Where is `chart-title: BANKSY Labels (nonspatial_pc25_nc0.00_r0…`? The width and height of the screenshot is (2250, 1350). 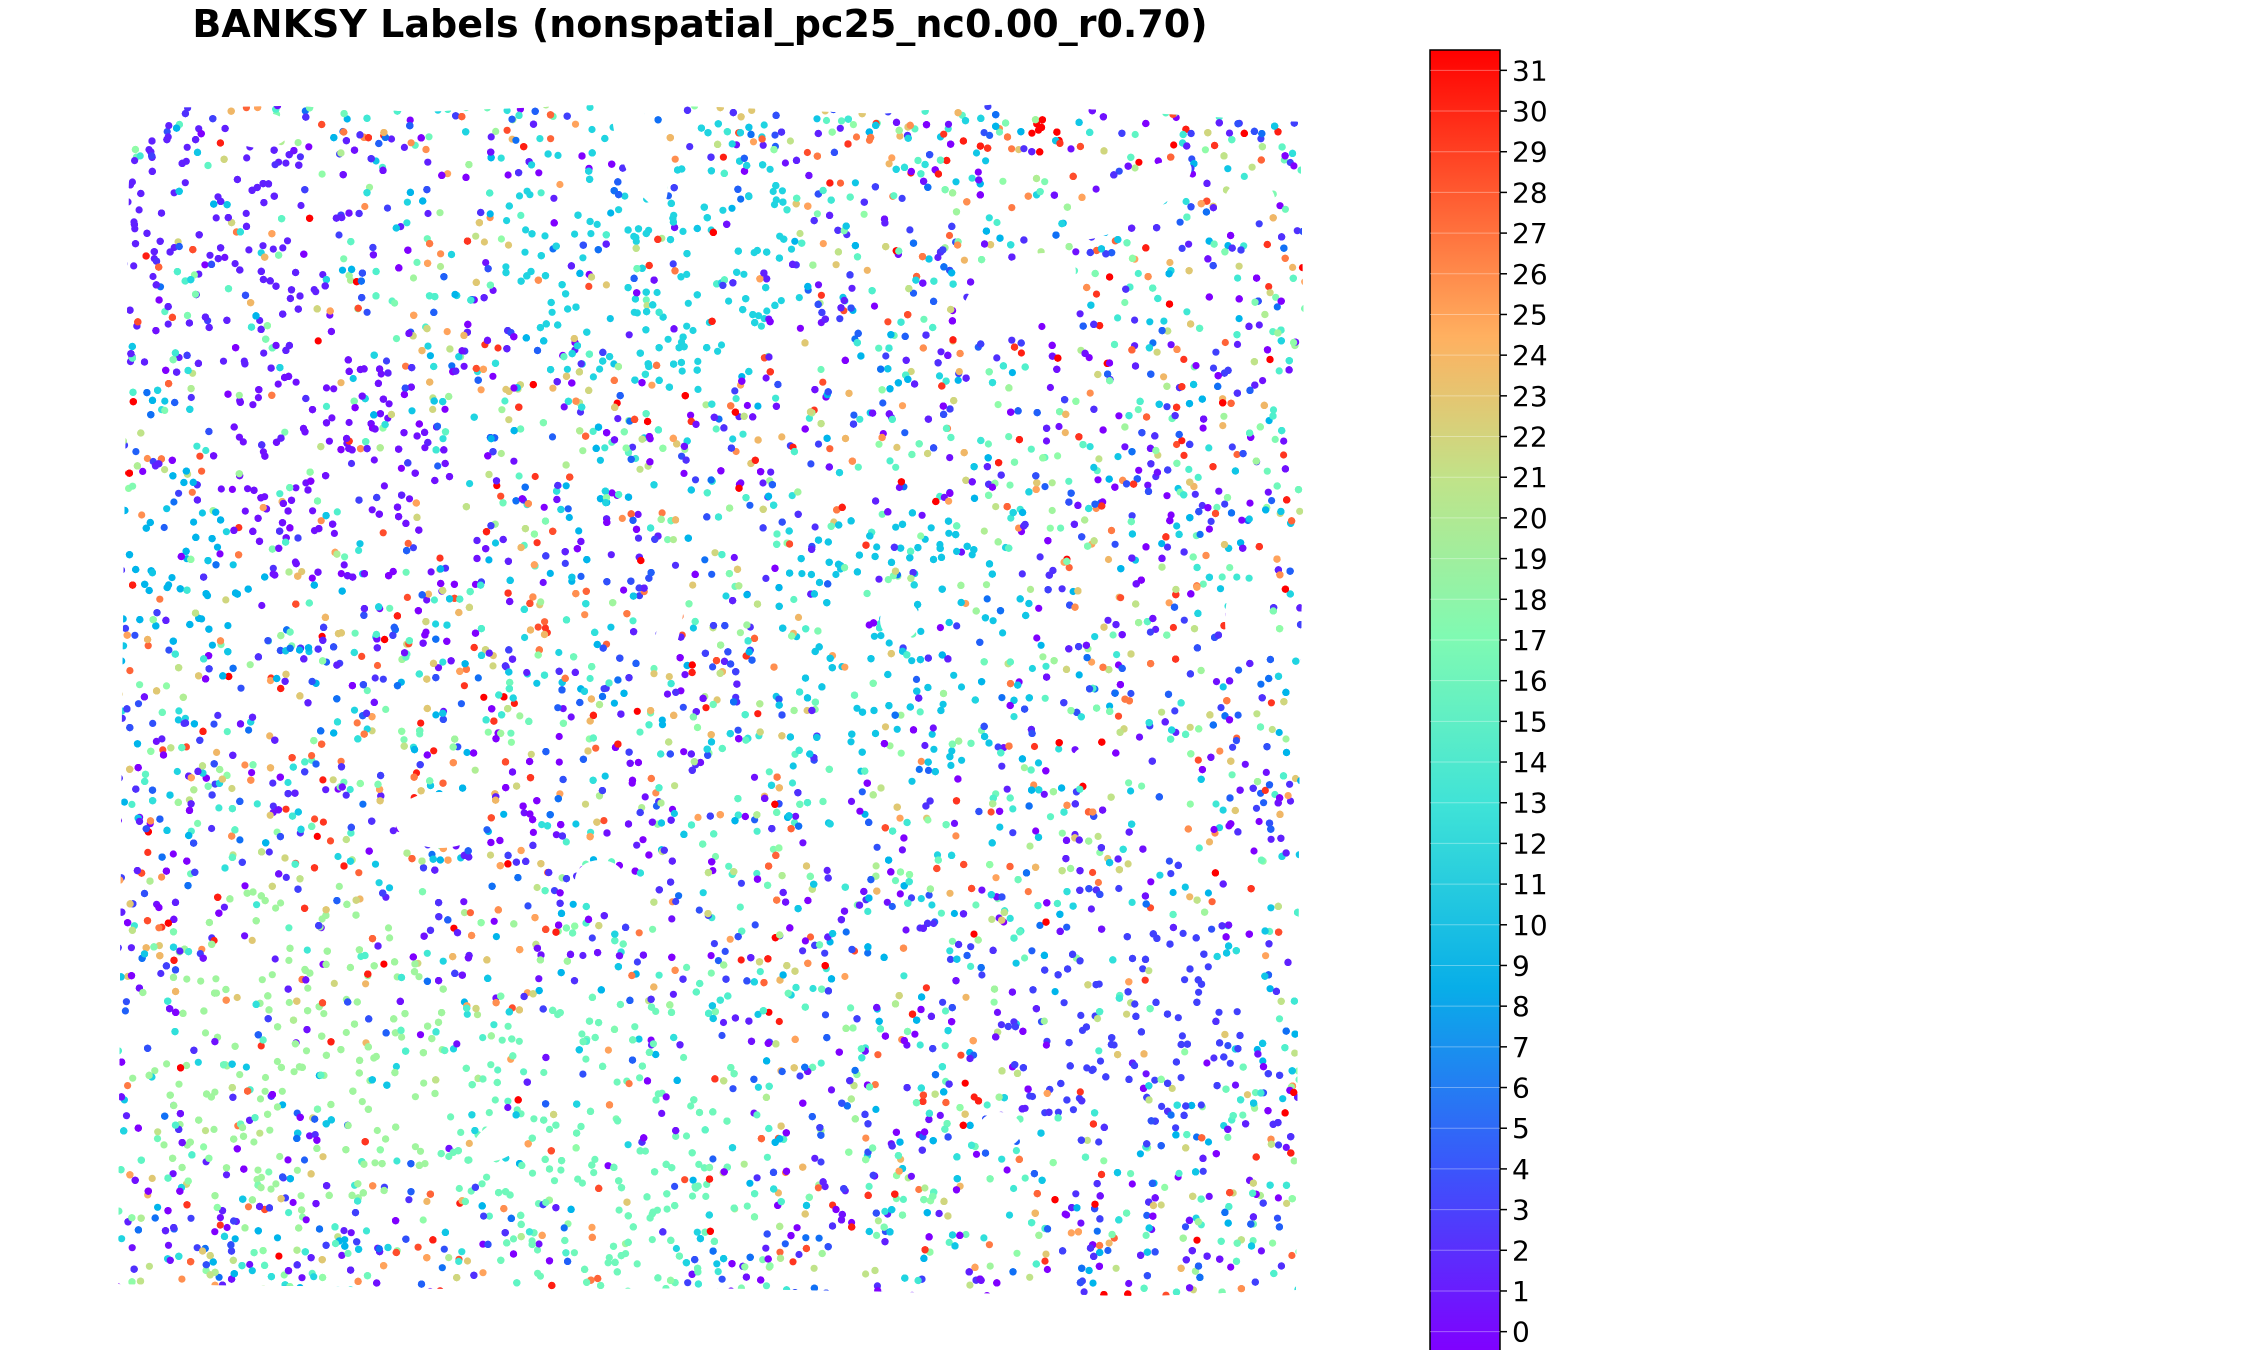 chart-title: BANKSY Labels (nonspatial_pc25_nc0.00_r0… is located at coordinates (699, 24).